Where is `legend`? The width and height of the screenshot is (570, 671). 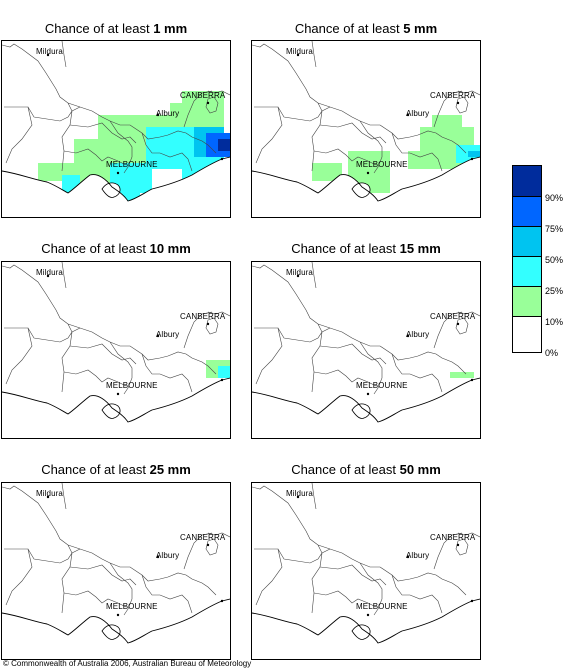
legend is located at coordinates (527, 259).